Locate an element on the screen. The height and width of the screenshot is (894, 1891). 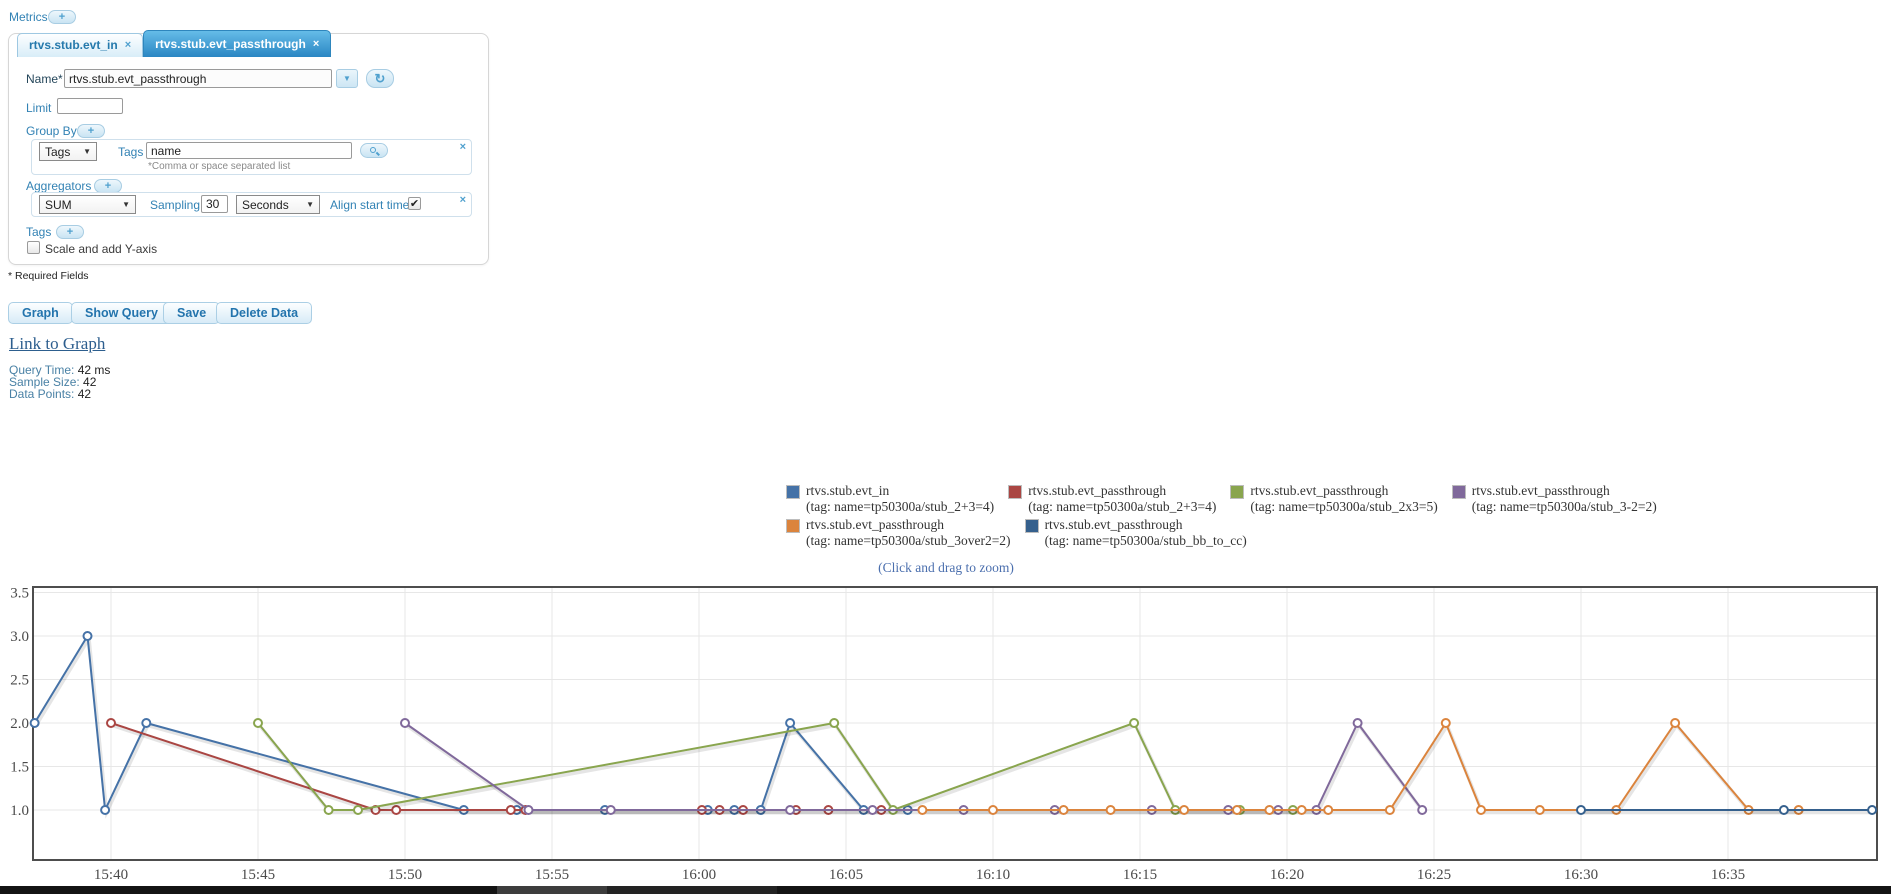
link-to-graph: Link to Graph is located at coordinates (57, 343).